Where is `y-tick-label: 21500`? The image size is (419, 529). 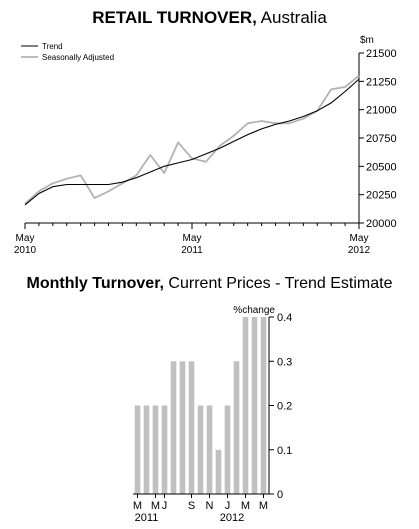
y-tick-label: 21500 is located at coordinates (381, 54).